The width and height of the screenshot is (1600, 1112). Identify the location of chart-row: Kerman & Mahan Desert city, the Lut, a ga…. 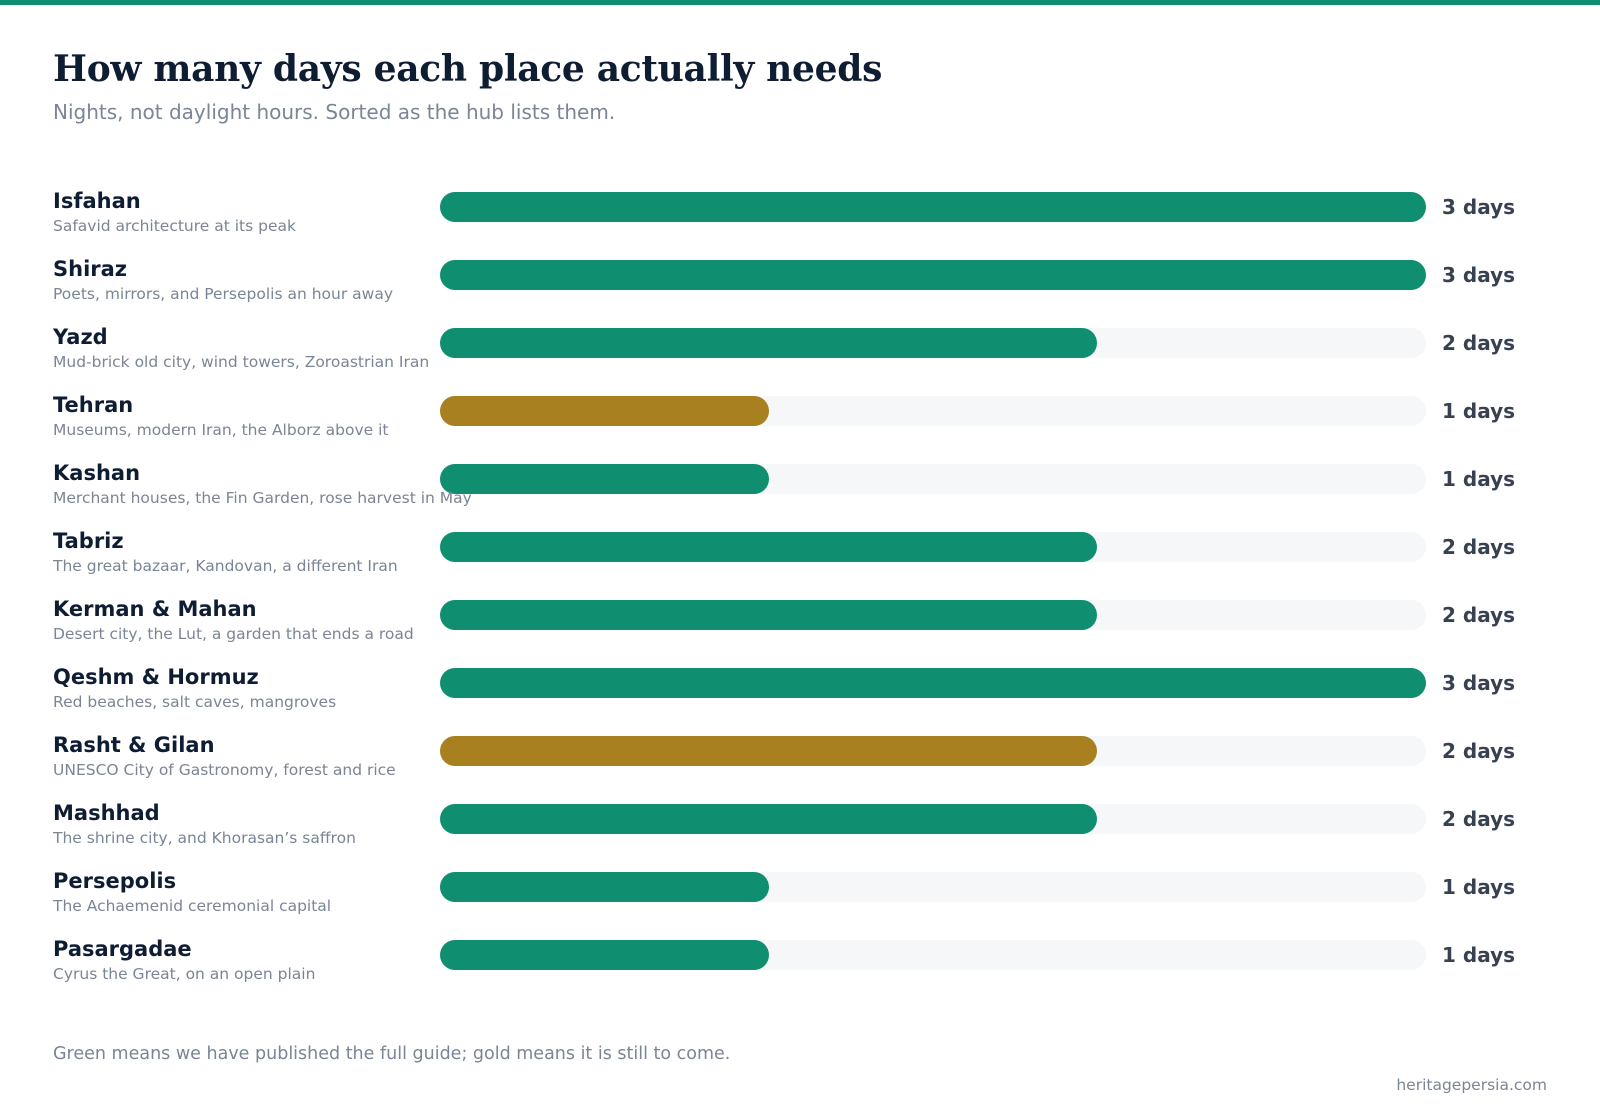
(800, 629).